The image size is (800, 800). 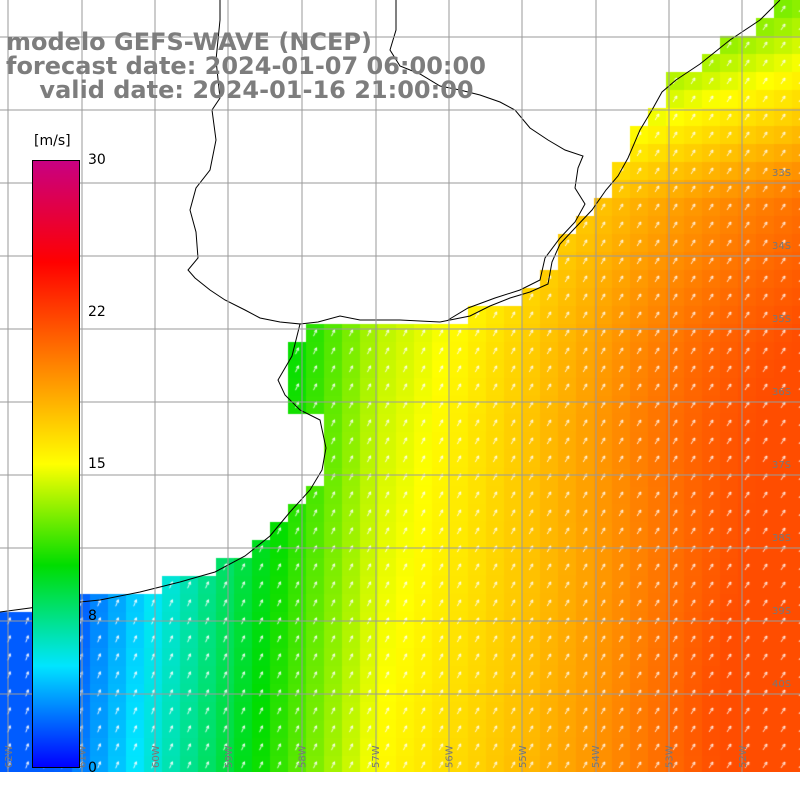 What do you see at coordinates (781, 611) in the screenshot?
I see `latitude-label: 39S` at bounding box center [781, 611].